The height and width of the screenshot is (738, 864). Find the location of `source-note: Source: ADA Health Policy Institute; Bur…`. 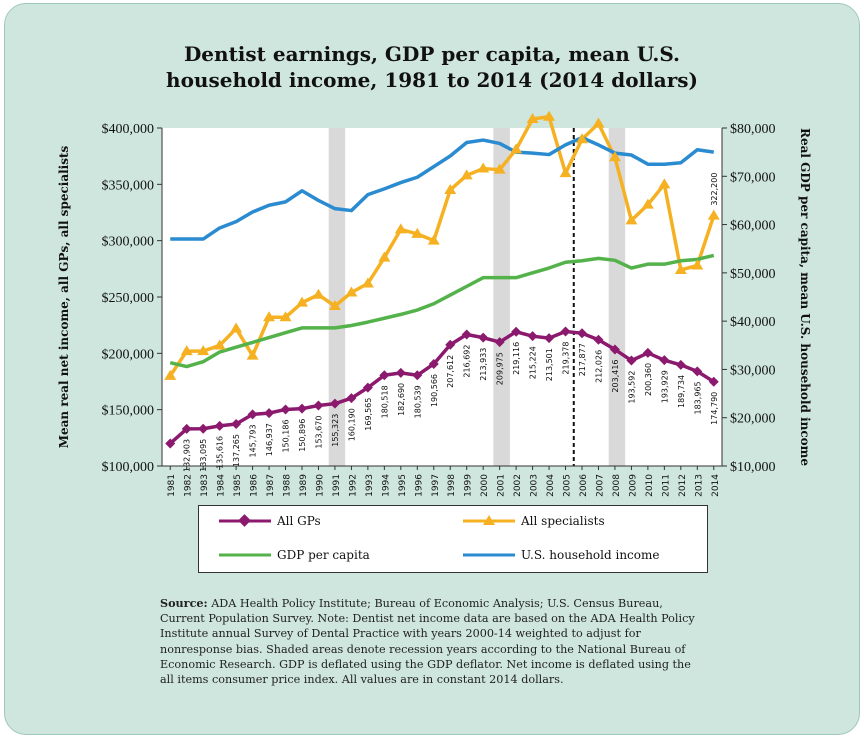

source-note: Source: ADA Health Policy Institute; Bur… is located at coordinates (434, 641).